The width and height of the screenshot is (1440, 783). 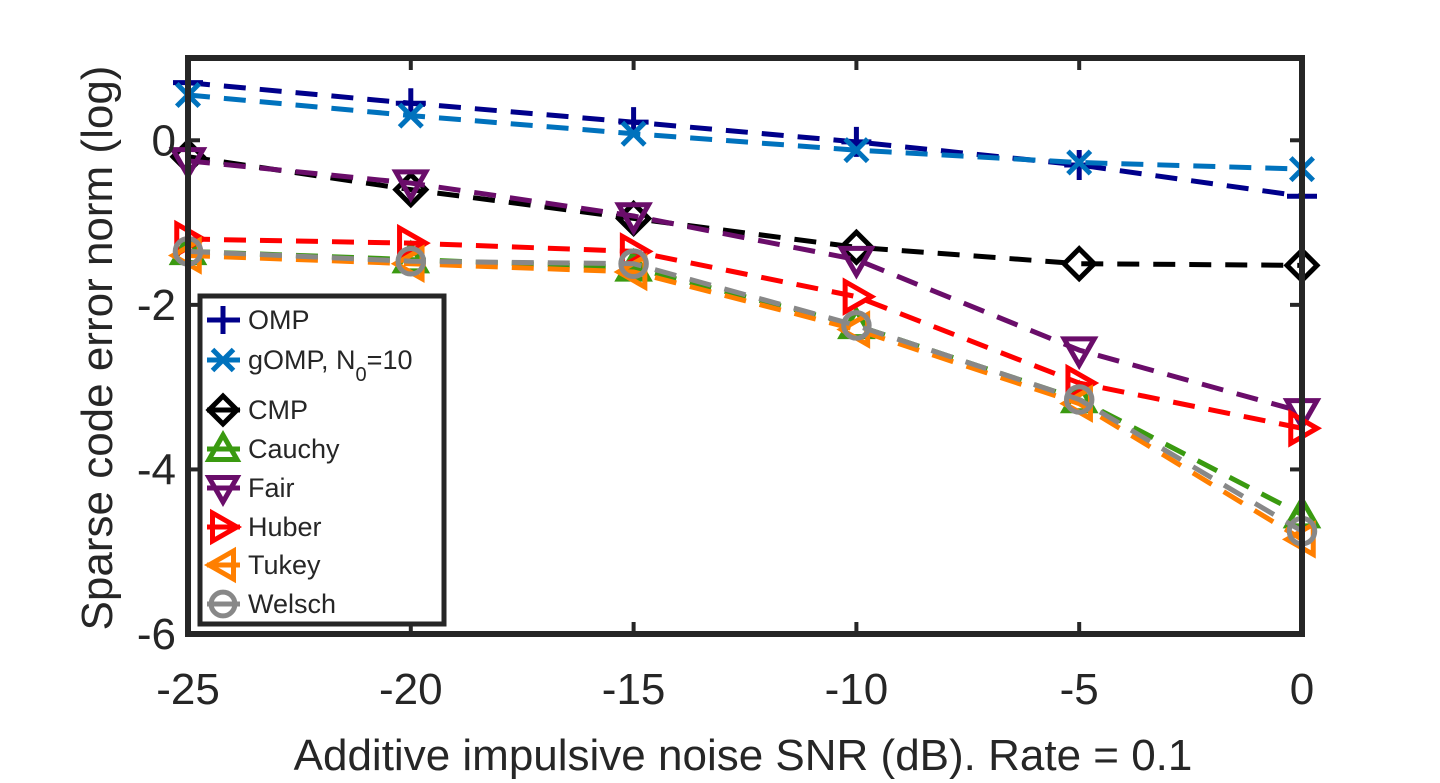 I want to click on legend-item: gOMP, N0=10, so click(x=309, y=365).